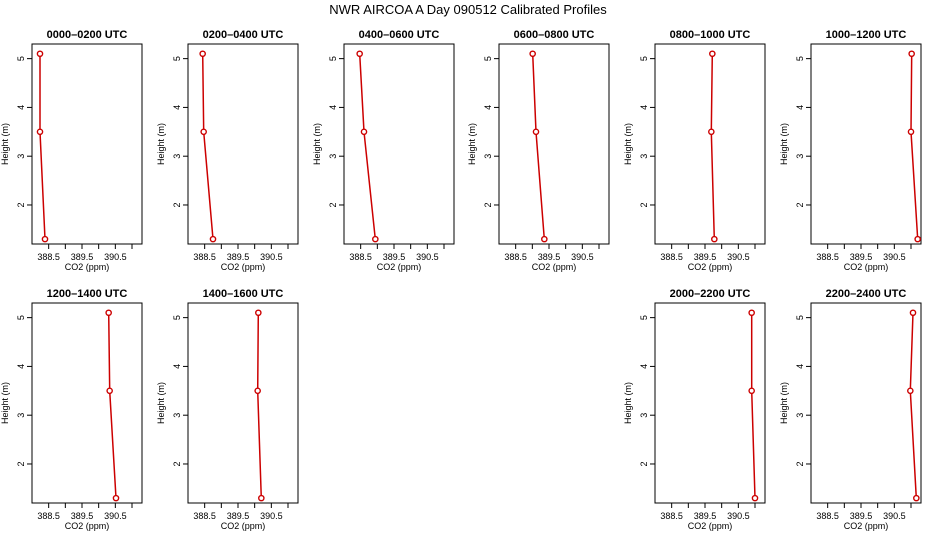 This screenshot has height=540, width=936. I want to click on panel-title: 0800–1000 UTC, so click(710, 35).